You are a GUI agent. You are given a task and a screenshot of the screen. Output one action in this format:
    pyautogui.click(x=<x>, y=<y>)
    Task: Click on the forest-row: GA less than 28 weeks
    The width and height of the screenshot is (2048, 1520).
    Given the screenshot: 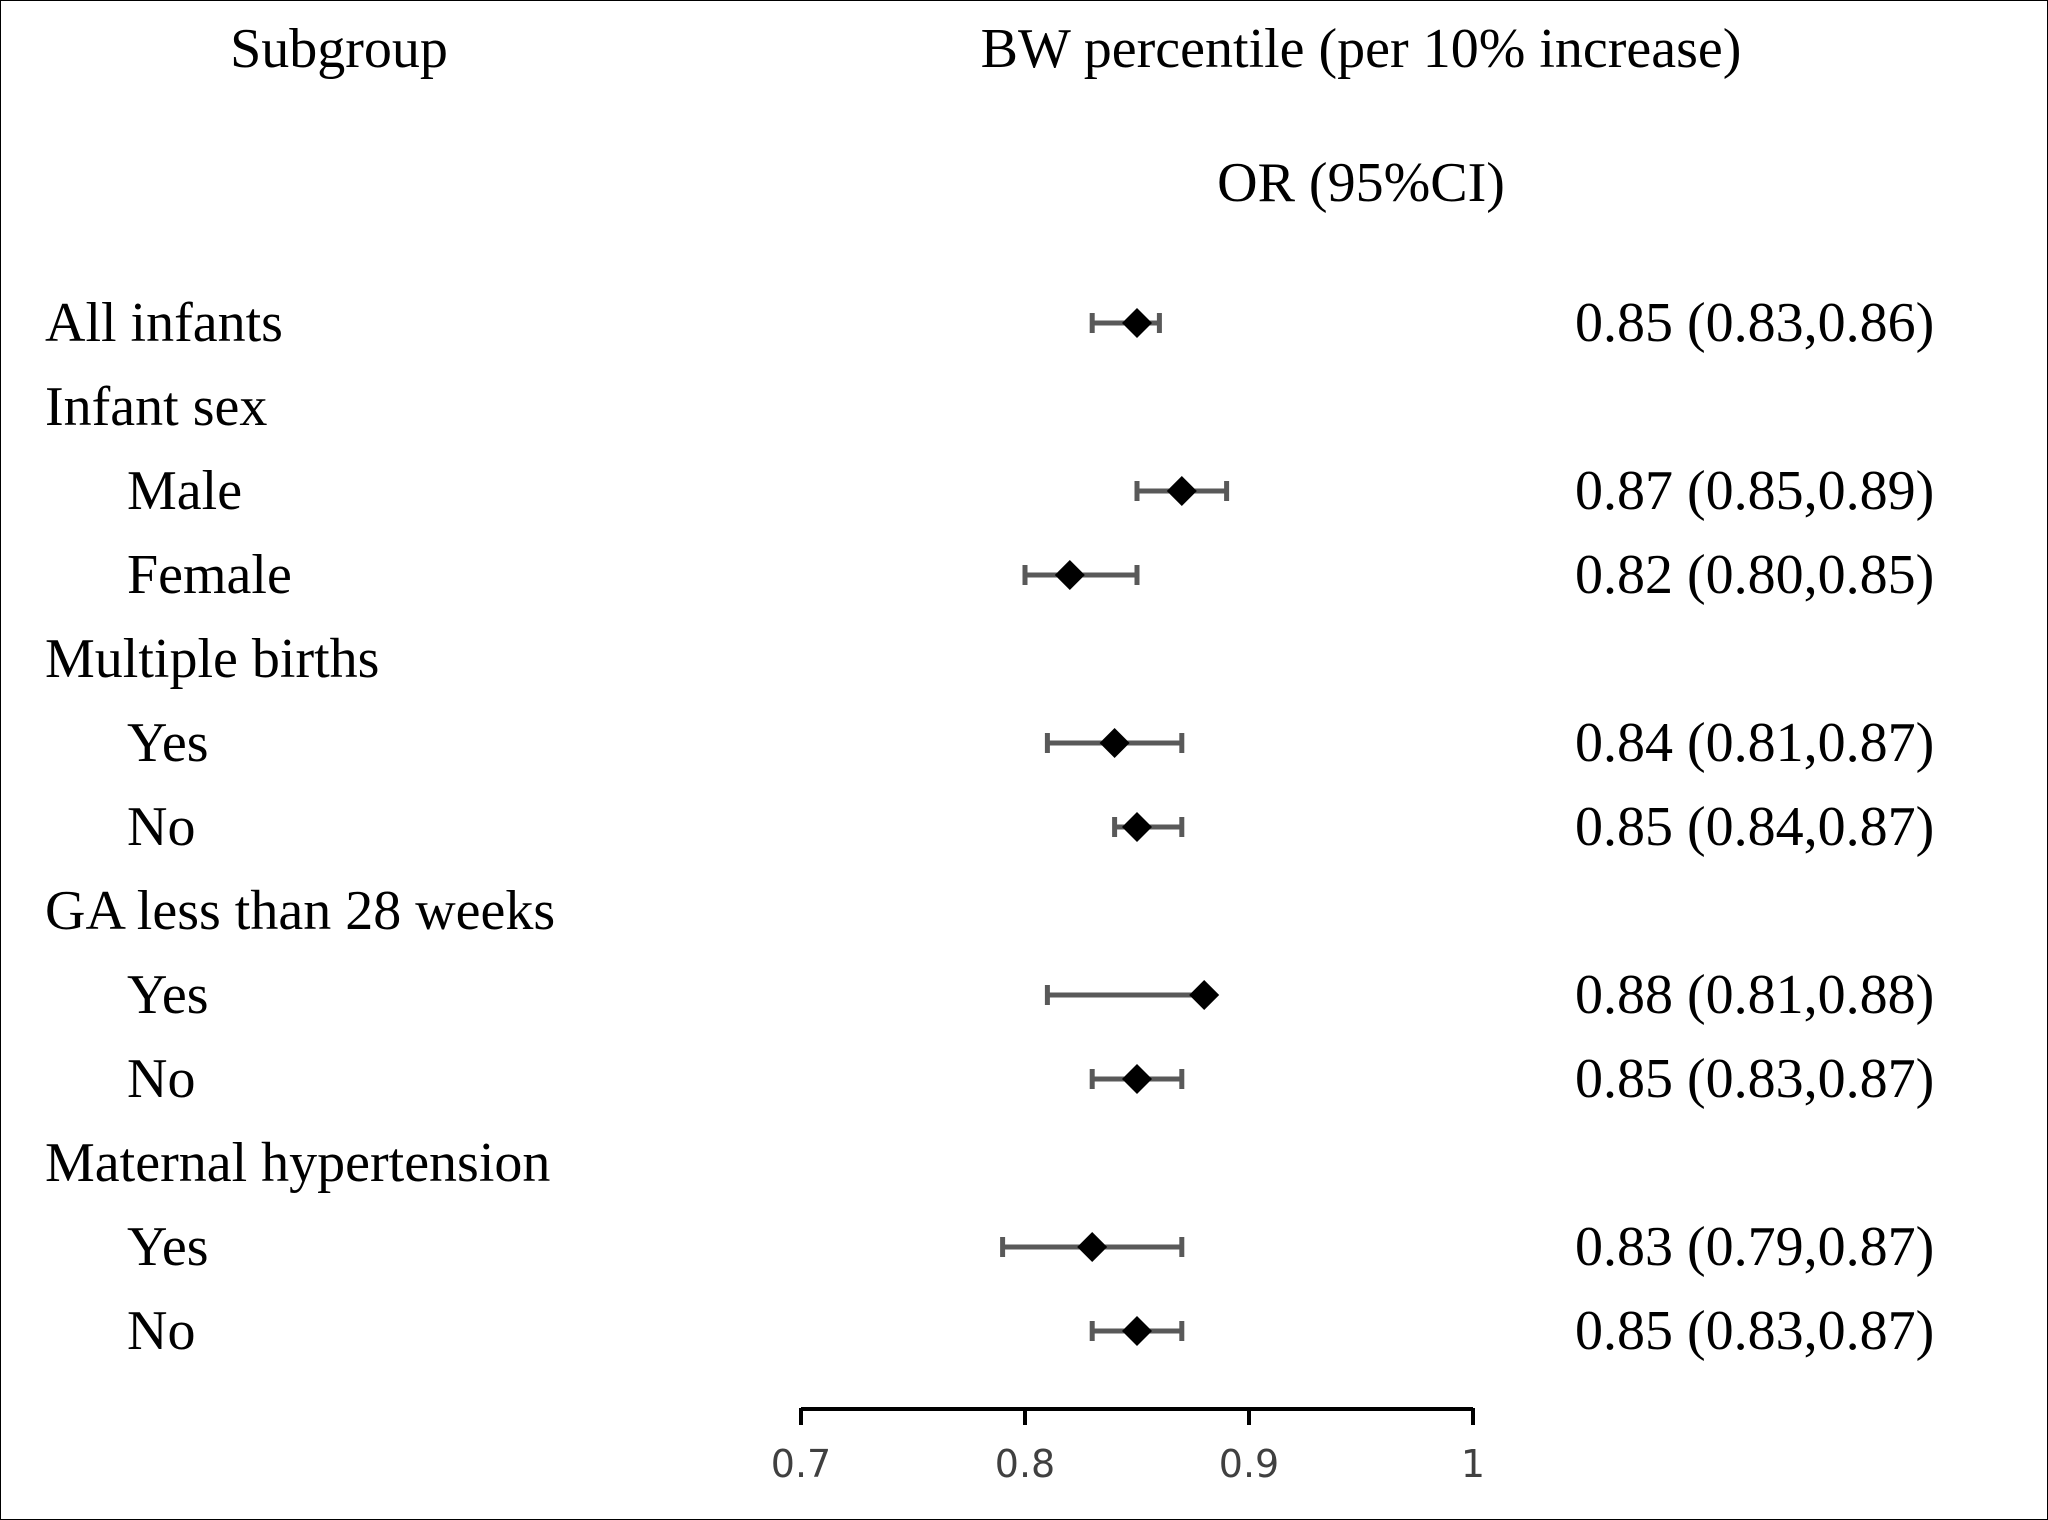 What is the action you would take?
    pyautogui.click(x=300, y=911)
    